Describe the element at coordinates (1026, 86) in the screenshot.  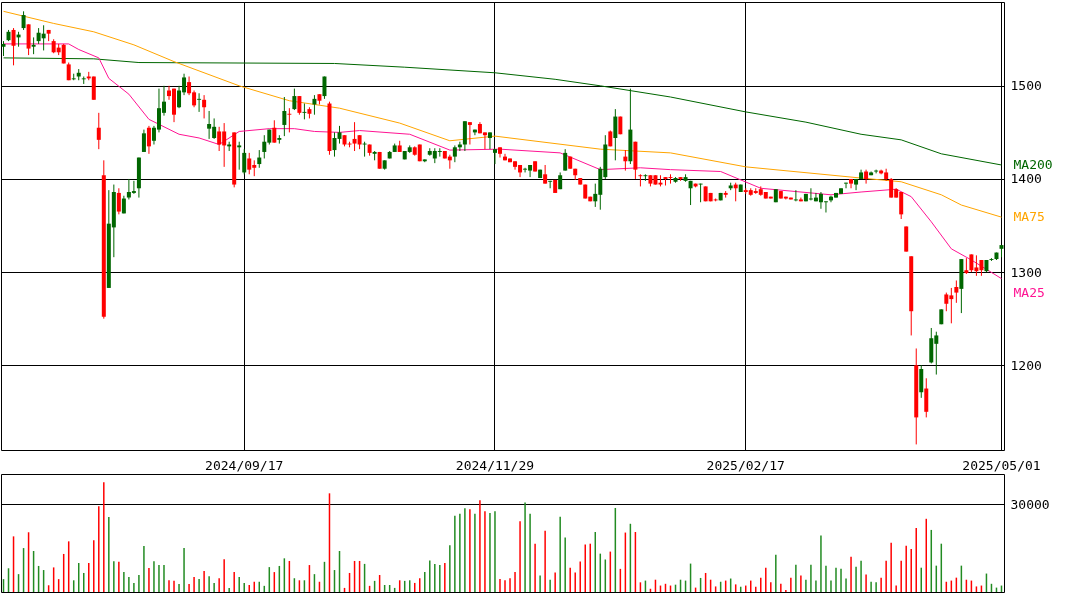
I see `y-tick-label: 1500` at that location.